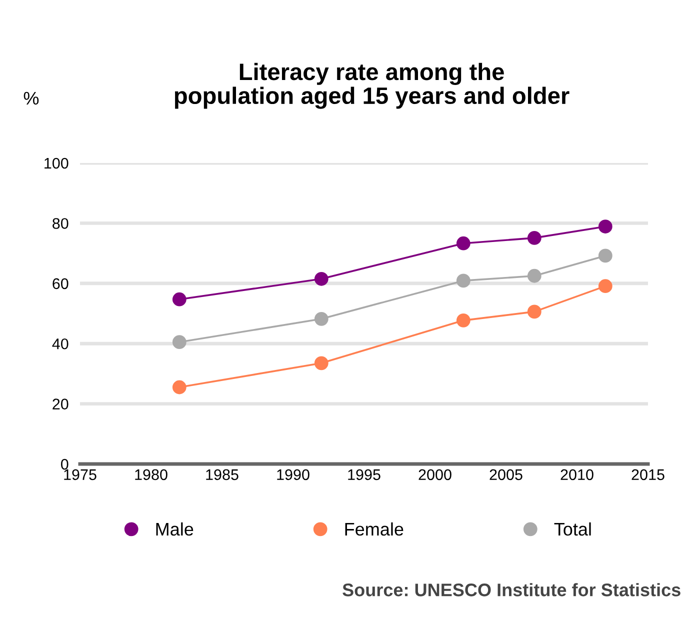 The image size is (688, 636). Describe the element at coordinates (374, 529) in the screenshot. I see `legend-label: Female` at that location.